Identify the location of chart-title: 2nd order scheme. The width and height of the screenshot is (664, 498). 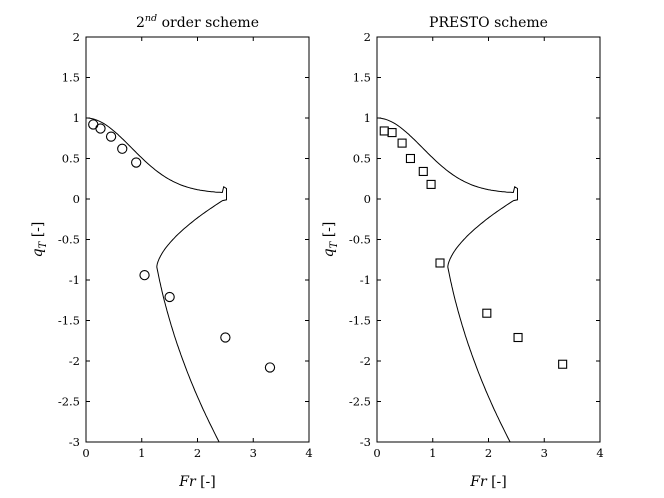
(197, 22).